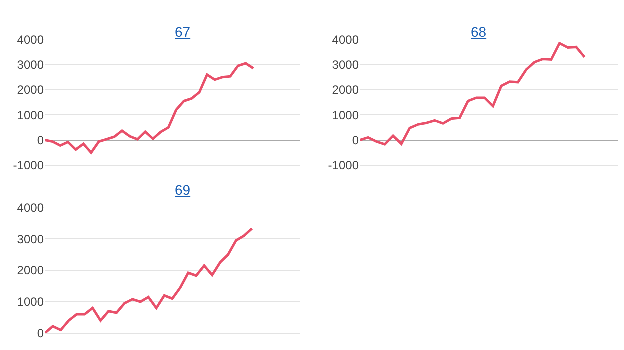  Describe the element at coordinates (183, 32) in the screenshot. I see `chart-title: 67` at that location.